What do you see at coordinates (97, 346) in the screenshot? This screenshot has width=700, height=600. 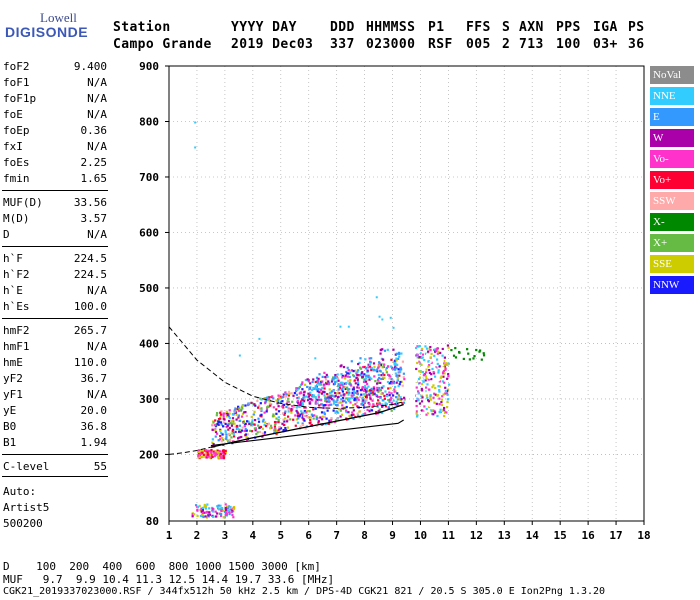 I see `parameter-value: N/A` at bounding box center [97, 346].